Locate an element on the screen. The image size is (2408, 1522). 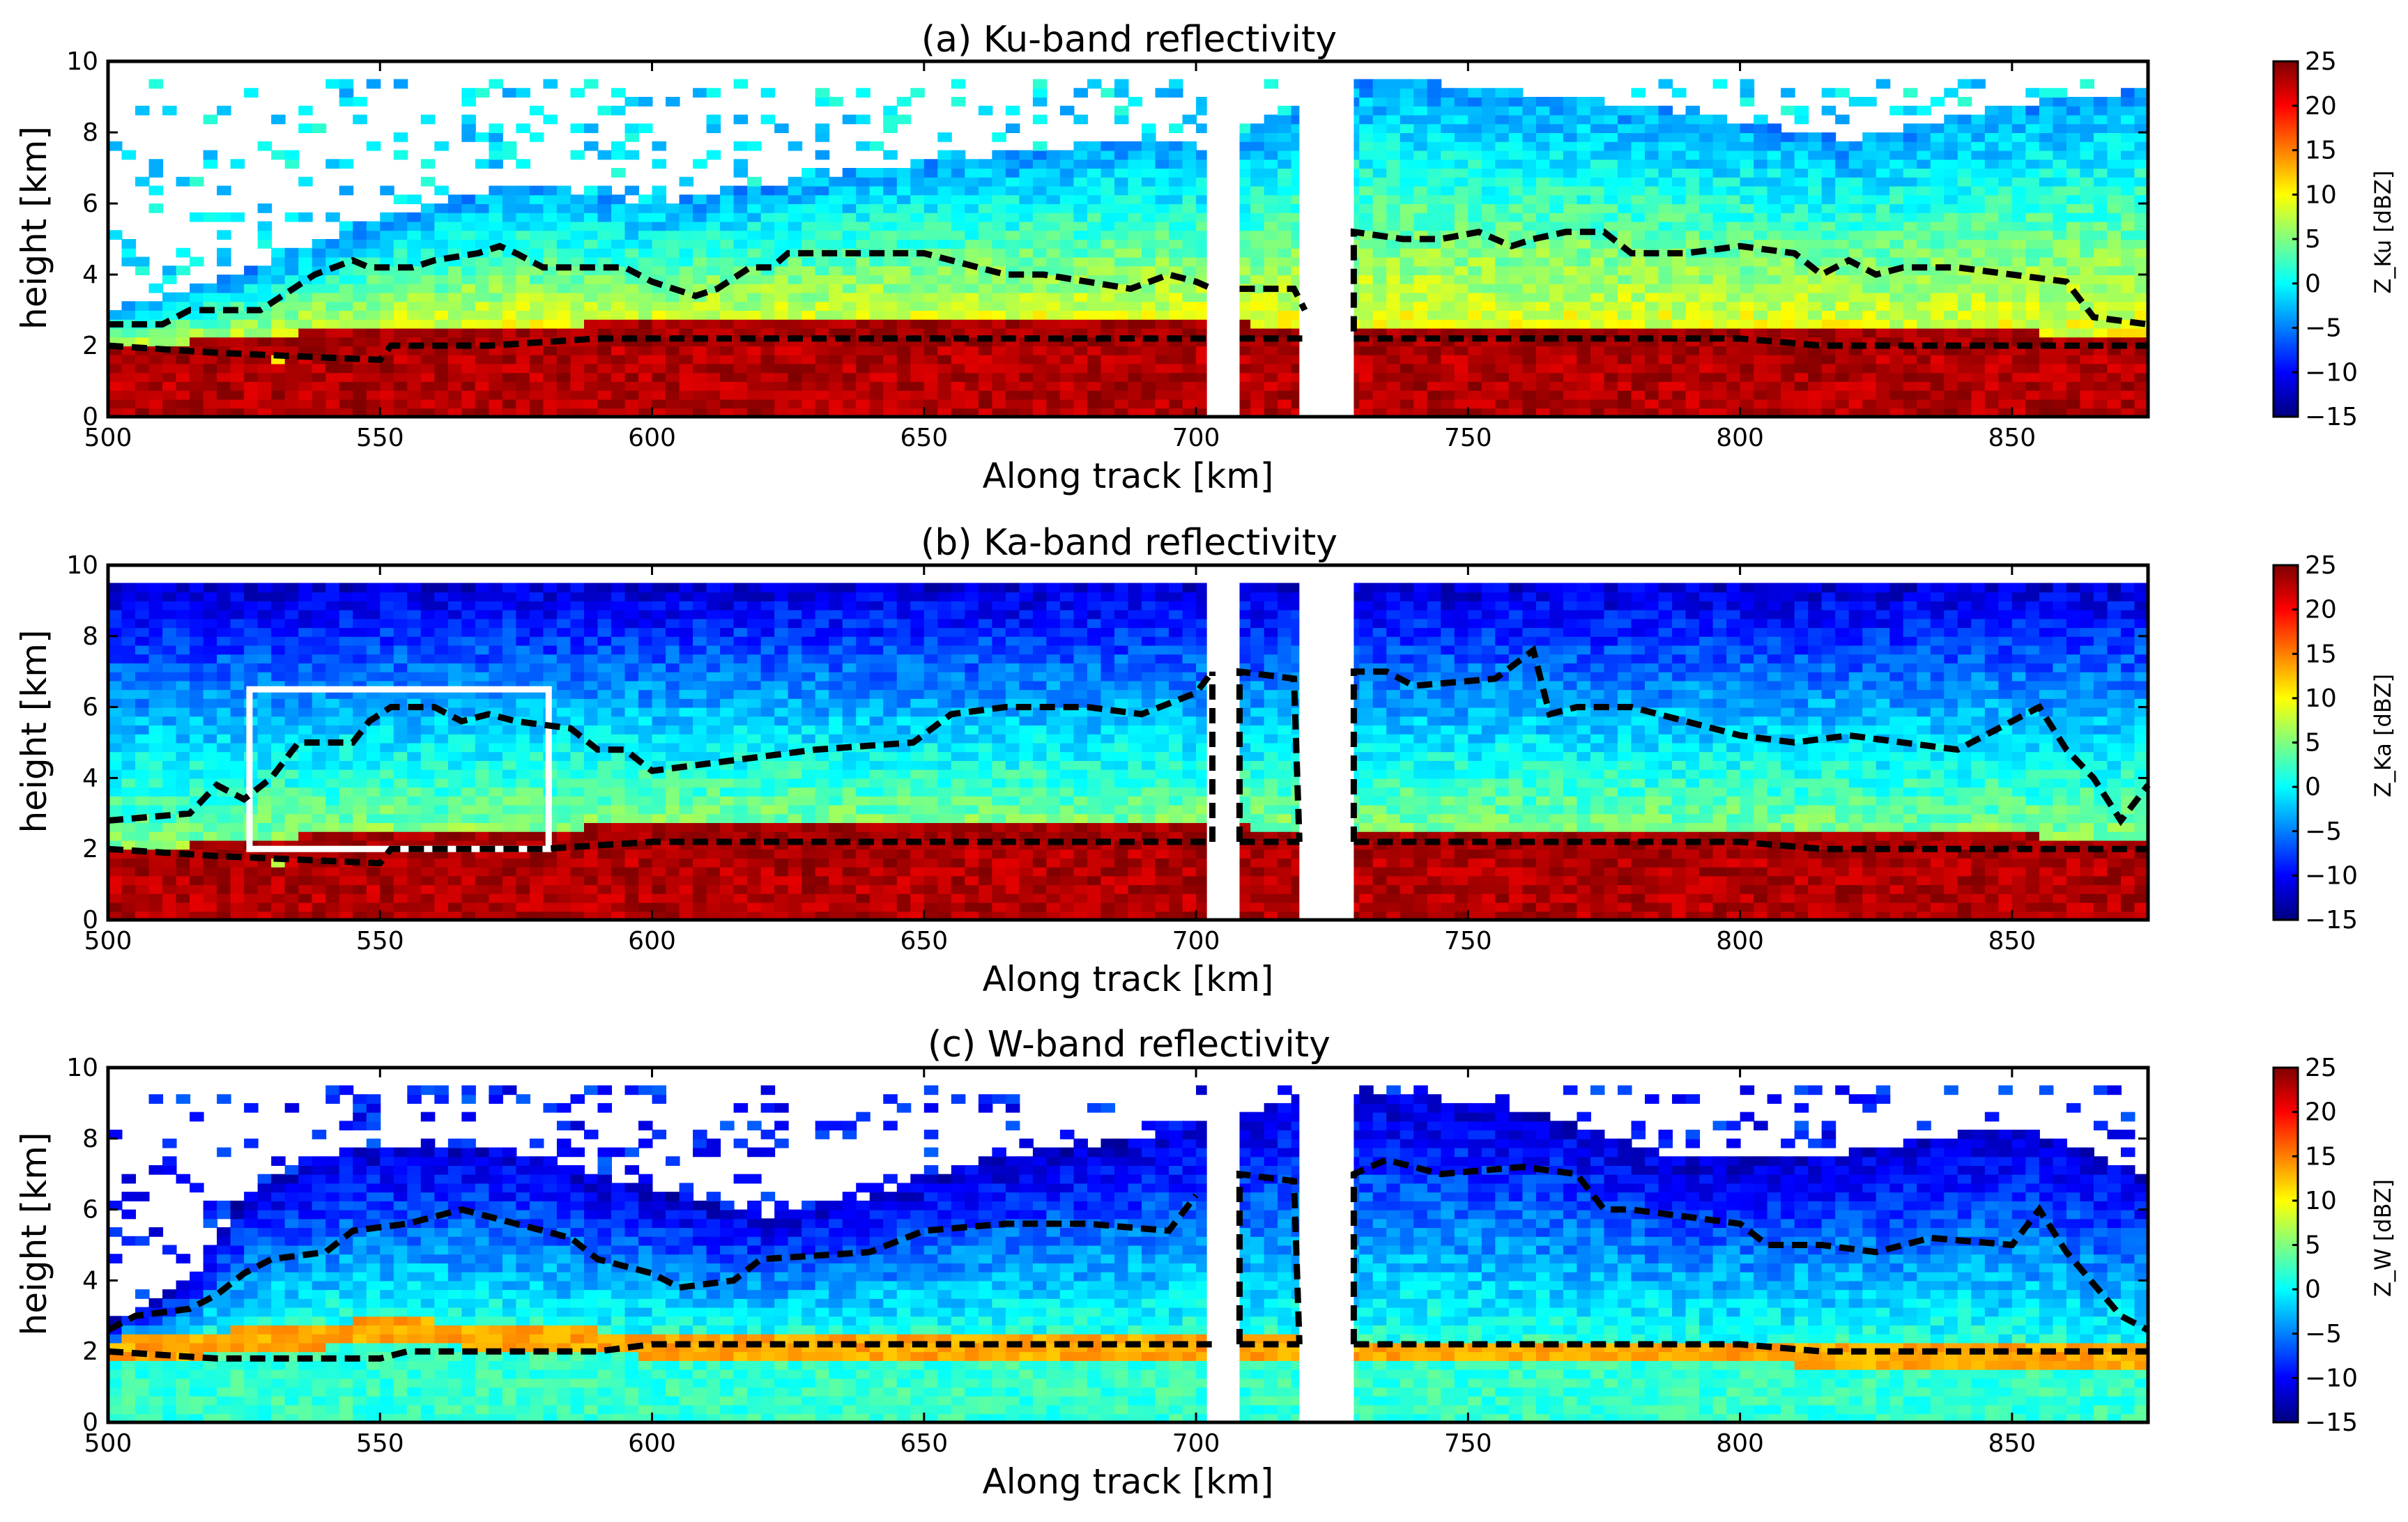
colorbar-tick-label: 15 is located at coordinates (2321, 1156).